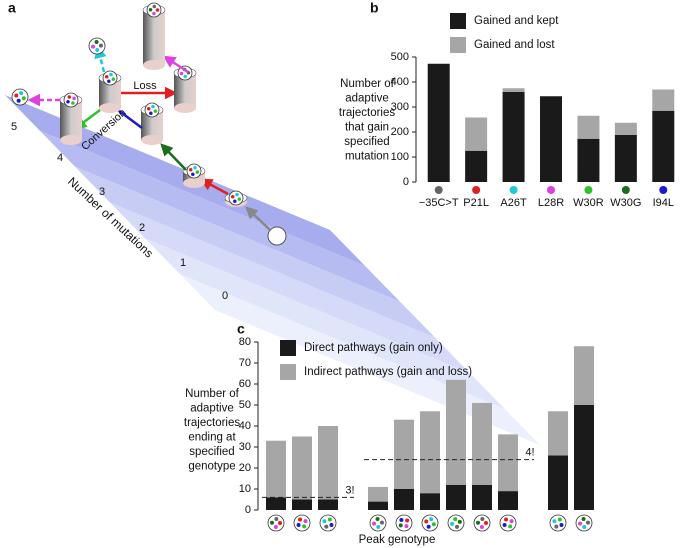 The width and height of the screenshot is (685, 548). Describe the element at coordinates (349, 490) in the screenshot. I see `reference-label: 3!` at that location.